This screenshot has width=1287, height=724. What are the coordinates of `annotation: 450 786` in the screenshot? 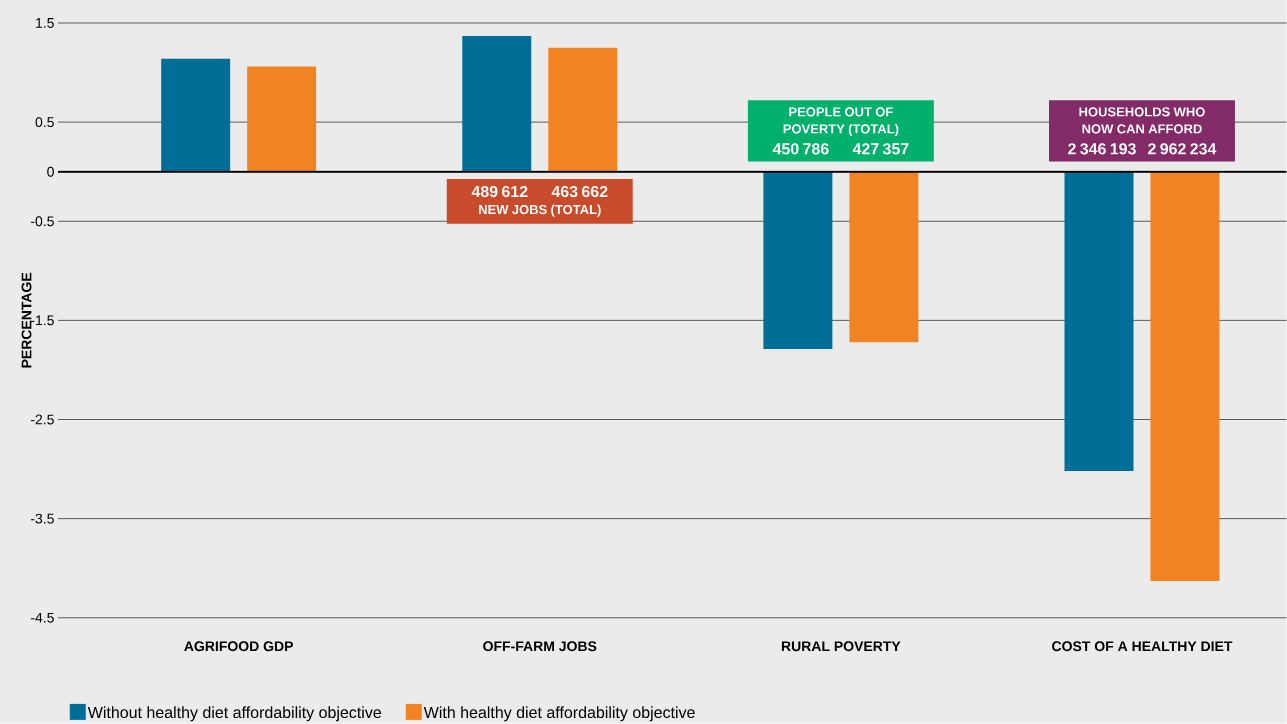 It's located at (800, 149).